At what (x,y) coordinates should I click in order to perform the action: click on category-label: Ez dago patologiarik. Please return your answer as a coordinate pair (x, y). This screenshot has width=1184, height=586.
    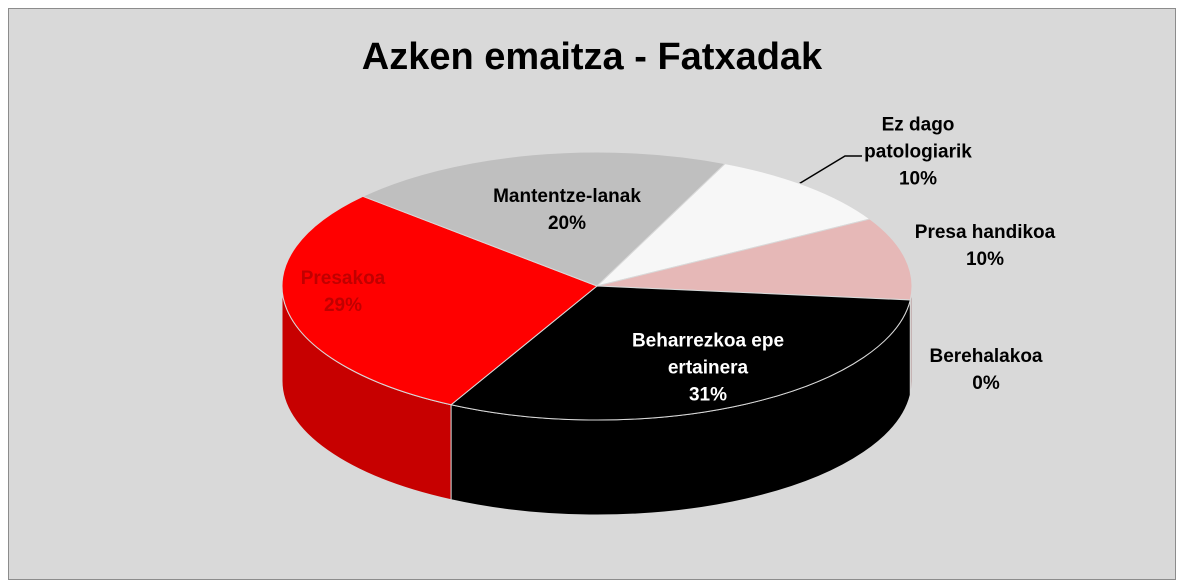
    Looking at the image, I should click on (918, 138).